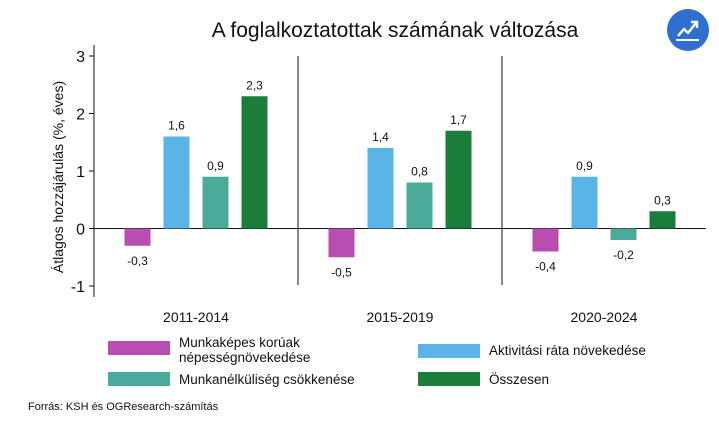 The image size is (719, 434). Describe the element at coordinates (604, 317) in the screenshot. I see `x-category-label: 2020-2024` at that location.